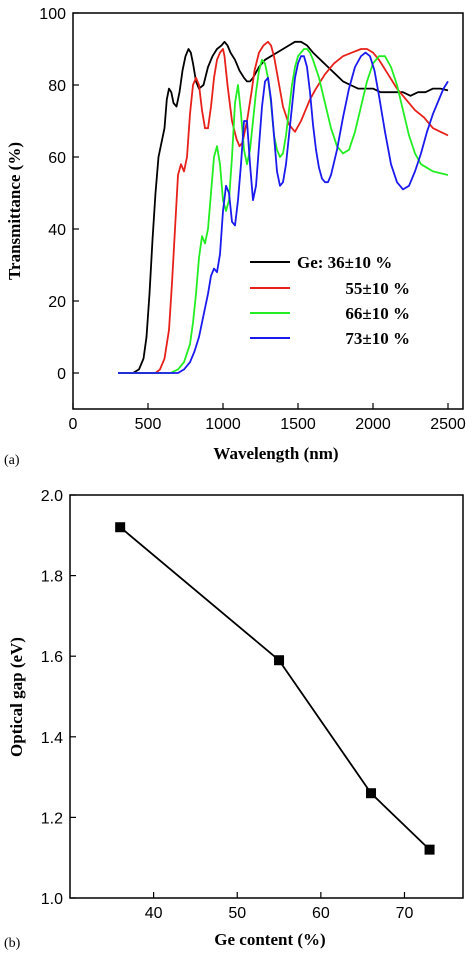 This screenshot has height=953, width=474. What do you see at coordinates (52, 577) in the screenshot?
I see `y-tick-label: 1.8` at bounding box center [52, 577].